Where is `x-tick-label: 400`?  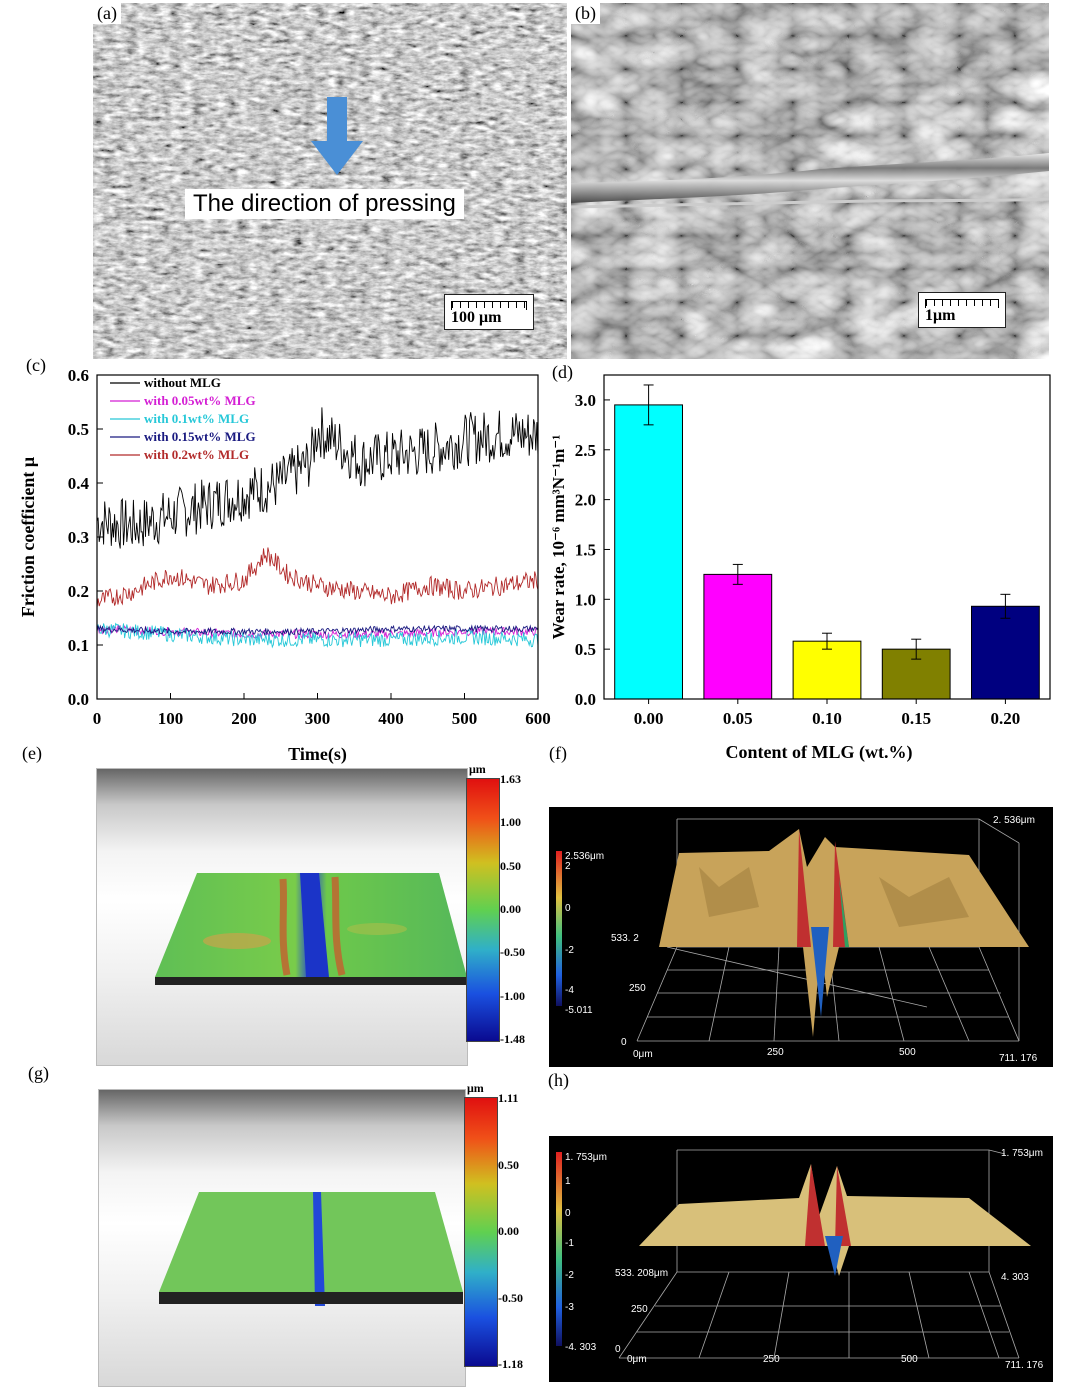
x-tick-label: 400 is located at coordinates (391, 718).